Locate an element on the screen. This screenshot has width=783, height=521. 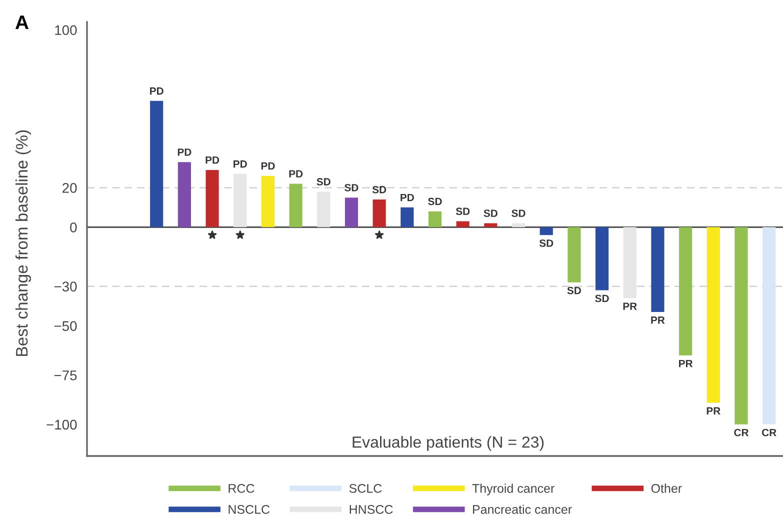
y-tick-label: −75 is located at coordinates (65, 375).